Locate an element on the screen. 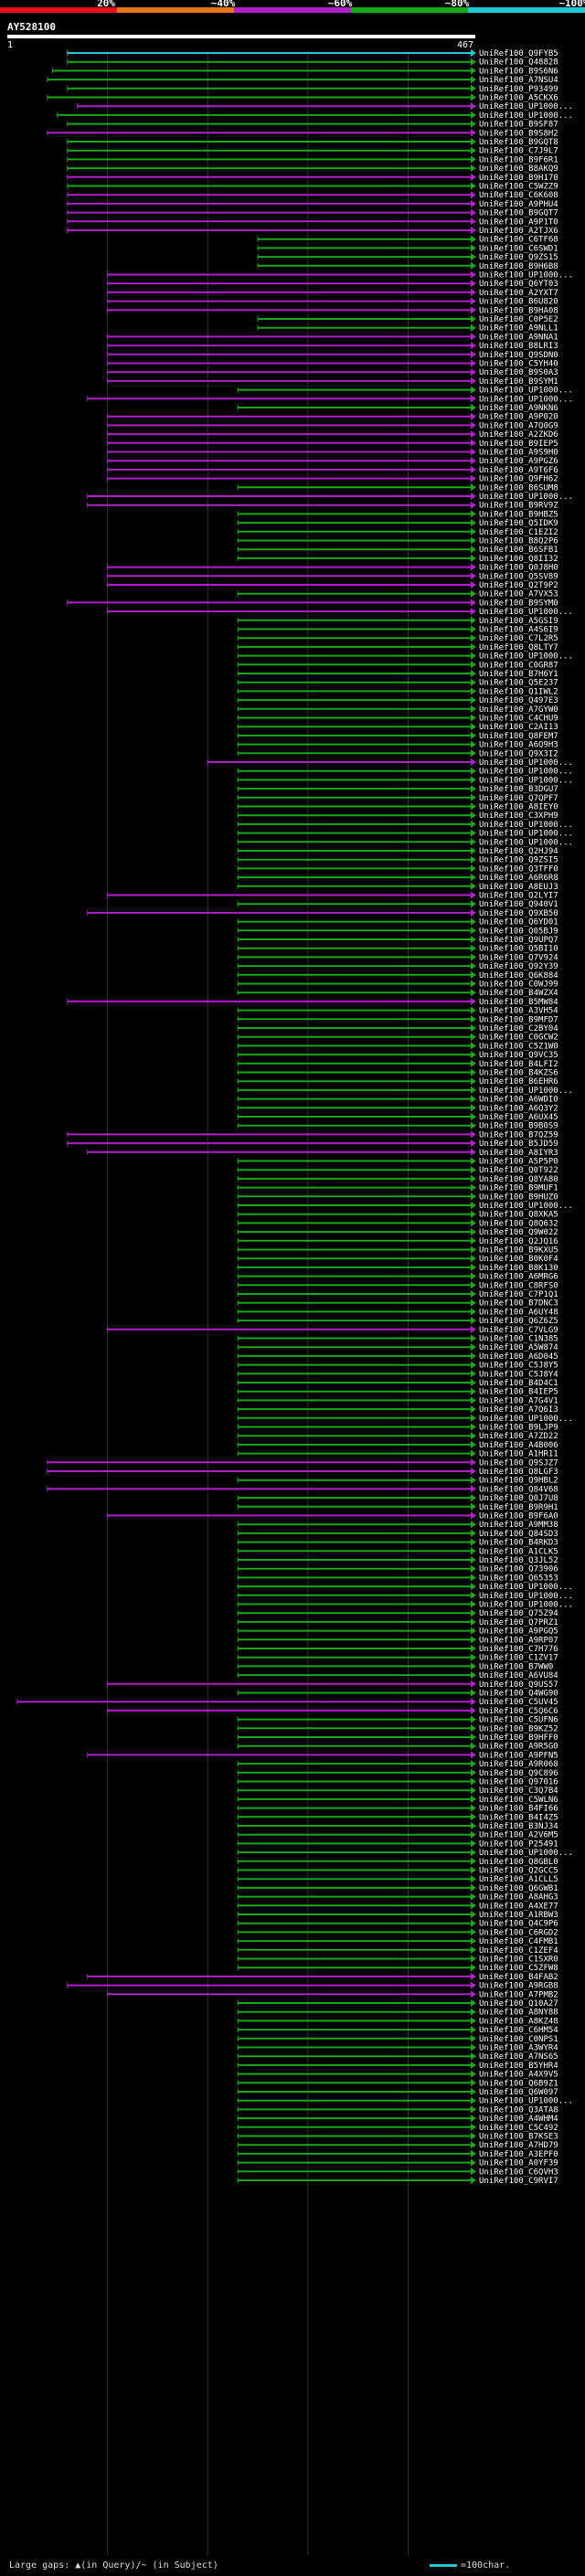 This screenshot has height=2576, width=585. hit-label: UniRef100_C6TF68 is located at coordinates (518, 240).